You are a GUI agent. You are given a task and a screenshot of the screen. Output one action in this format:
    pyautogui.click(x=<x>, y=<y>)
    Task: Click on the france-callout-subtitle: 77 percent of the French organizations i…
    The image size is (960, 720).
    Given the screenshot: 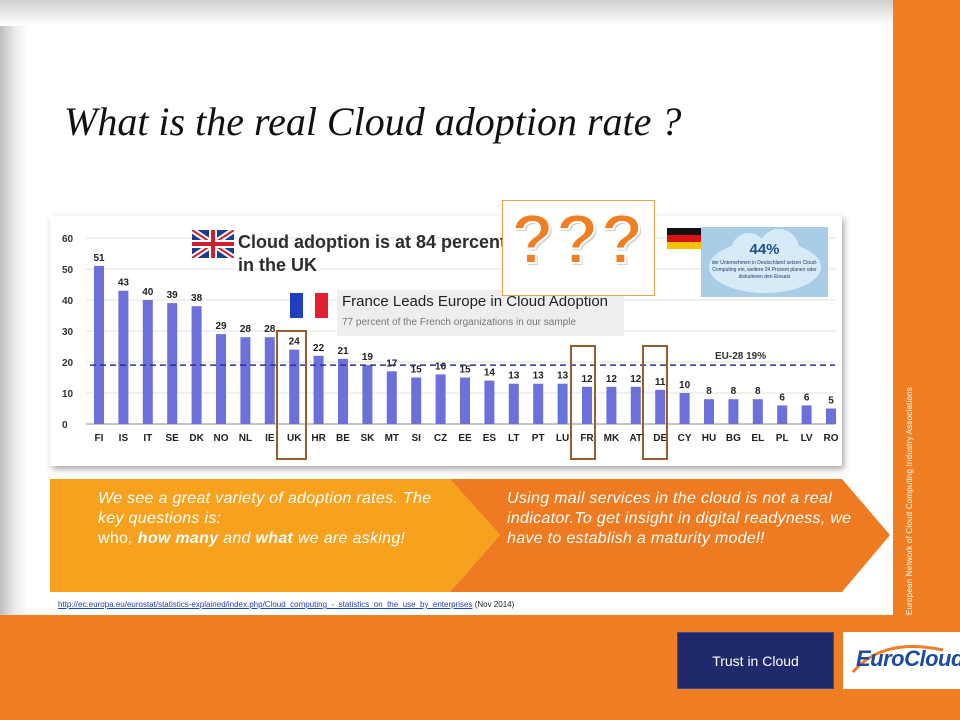 What is the action you would take?
    pyautogui.click(x=459, y=322)
    